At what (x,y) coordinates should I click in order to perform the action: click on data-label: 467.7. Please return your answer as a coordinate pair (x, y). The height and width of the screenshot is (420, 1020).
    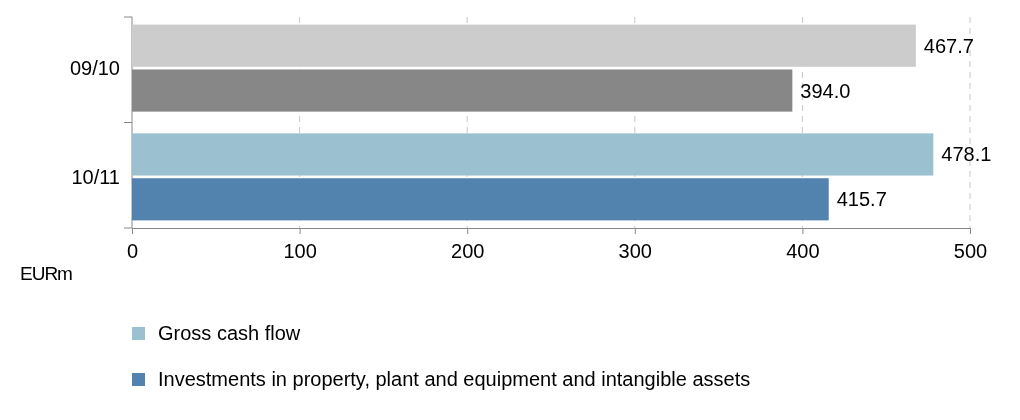
    Looking at the image, I should click on (948, 45).